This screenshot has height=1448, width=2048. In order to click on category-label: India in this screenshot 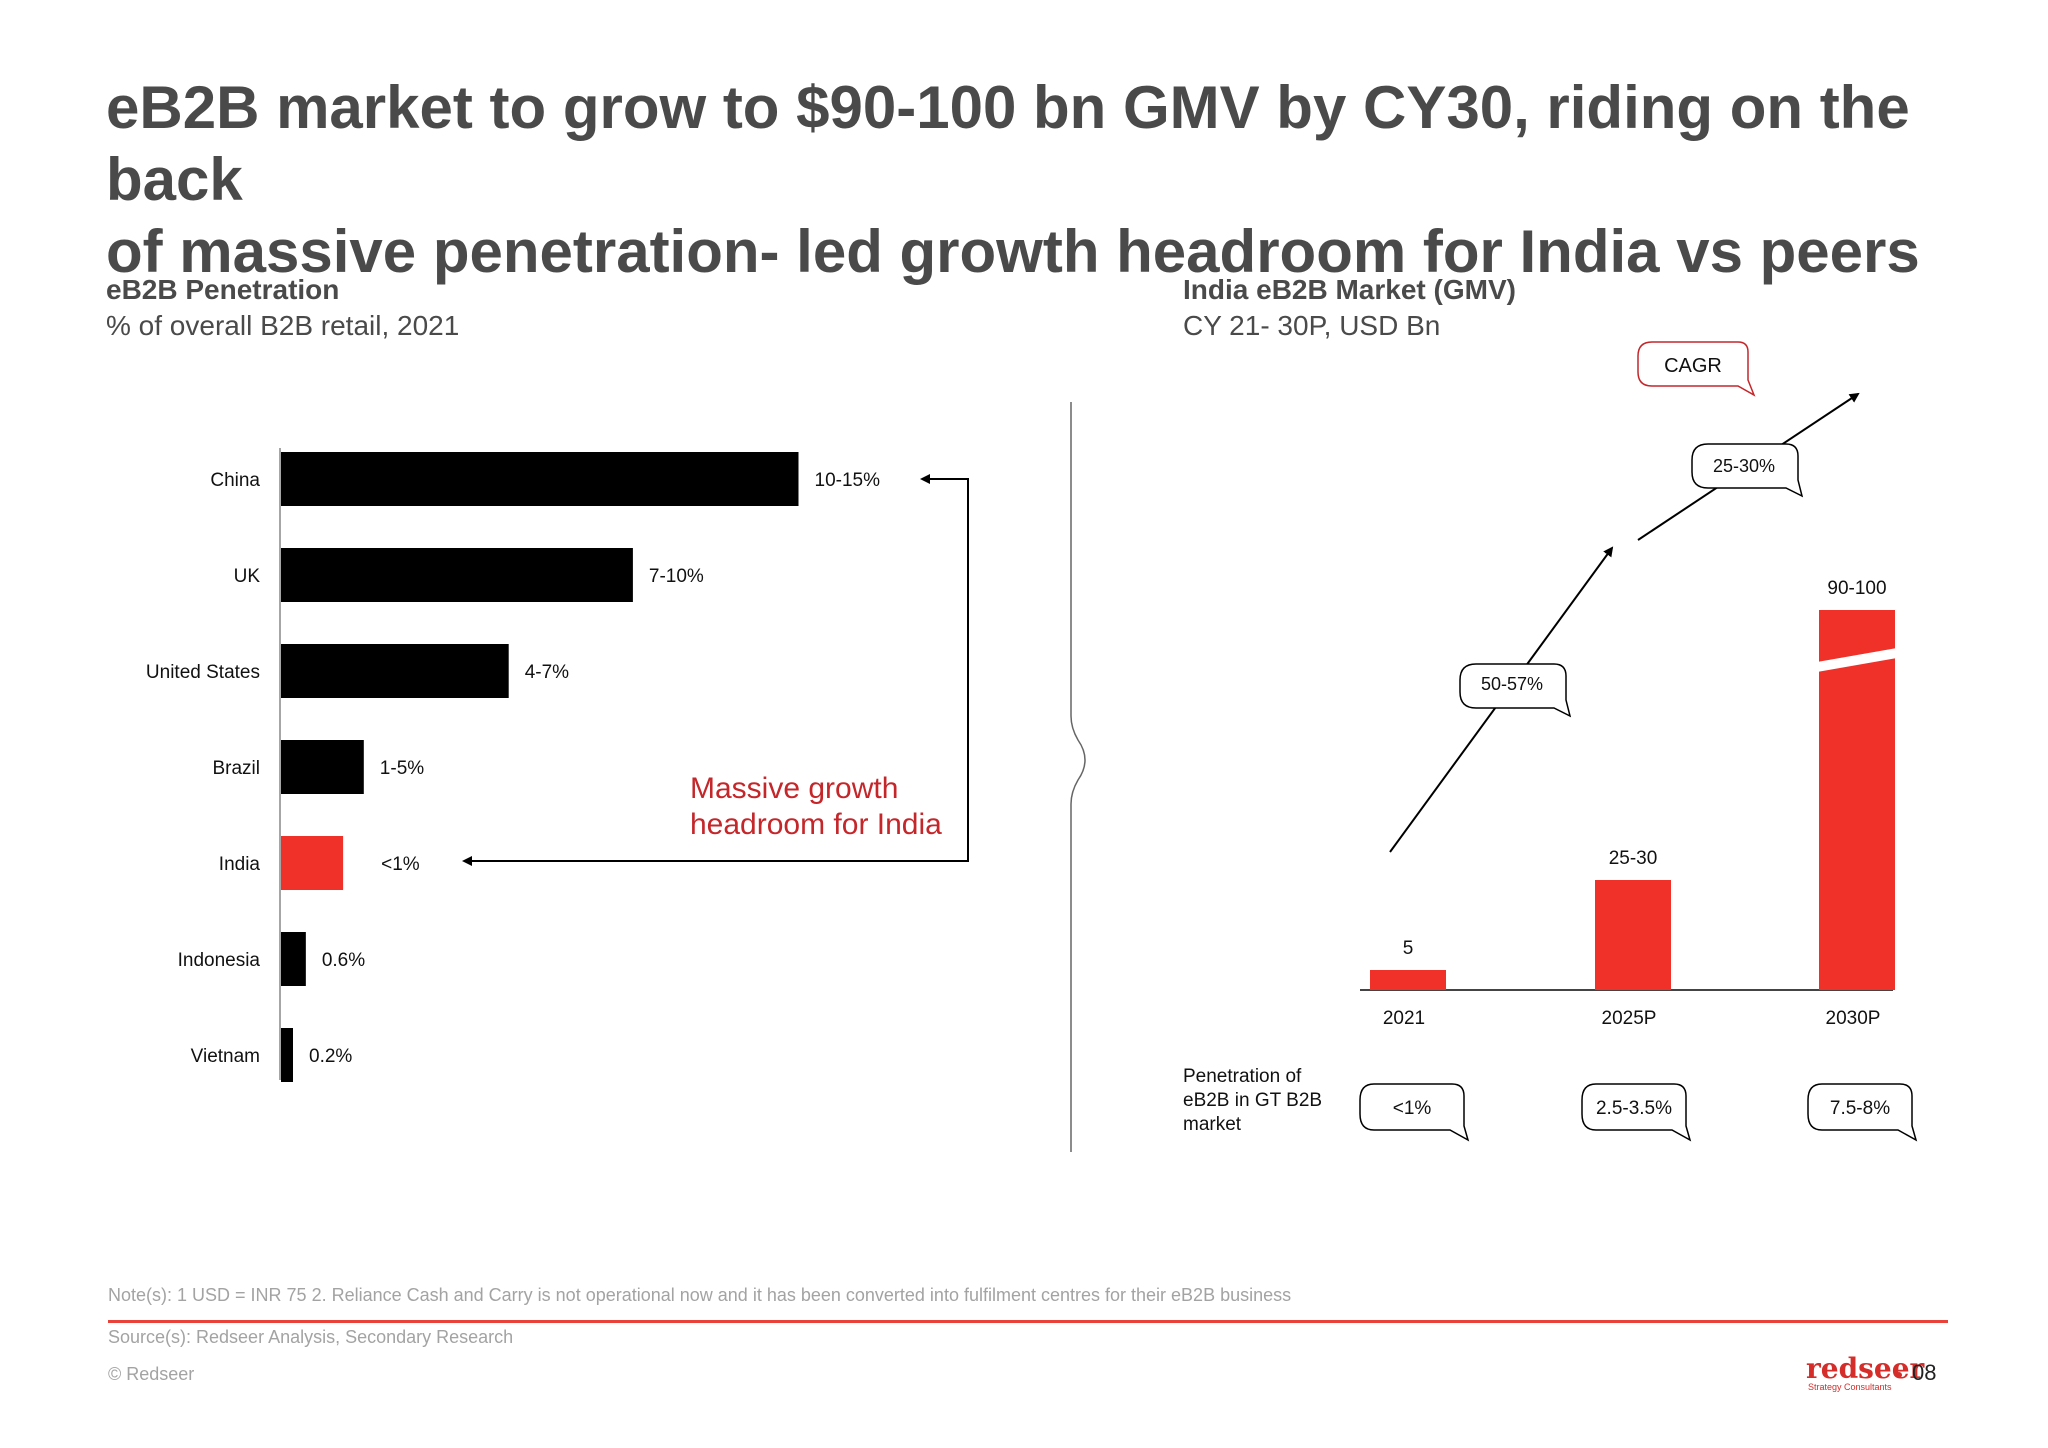, I will do `click(240, 864)`.